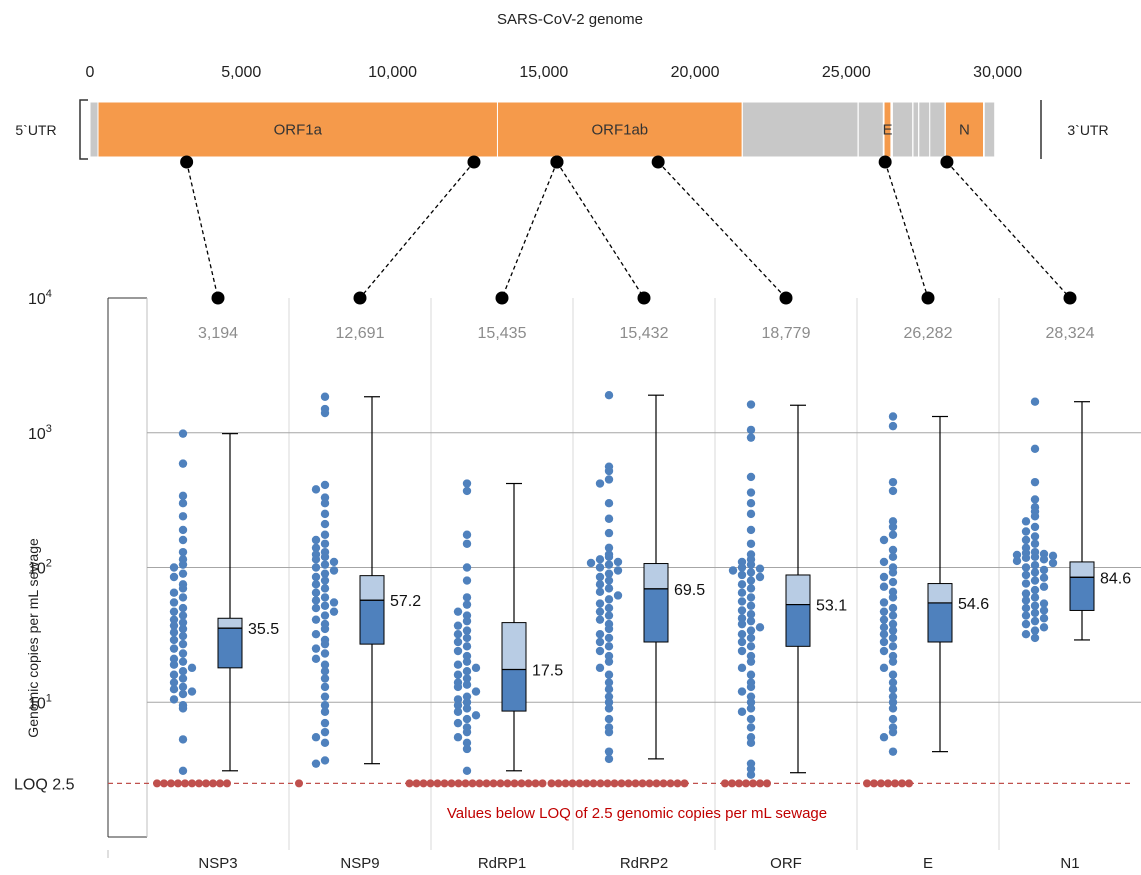  I want to click on assay-position-label: 12,691, so click(360, 333).